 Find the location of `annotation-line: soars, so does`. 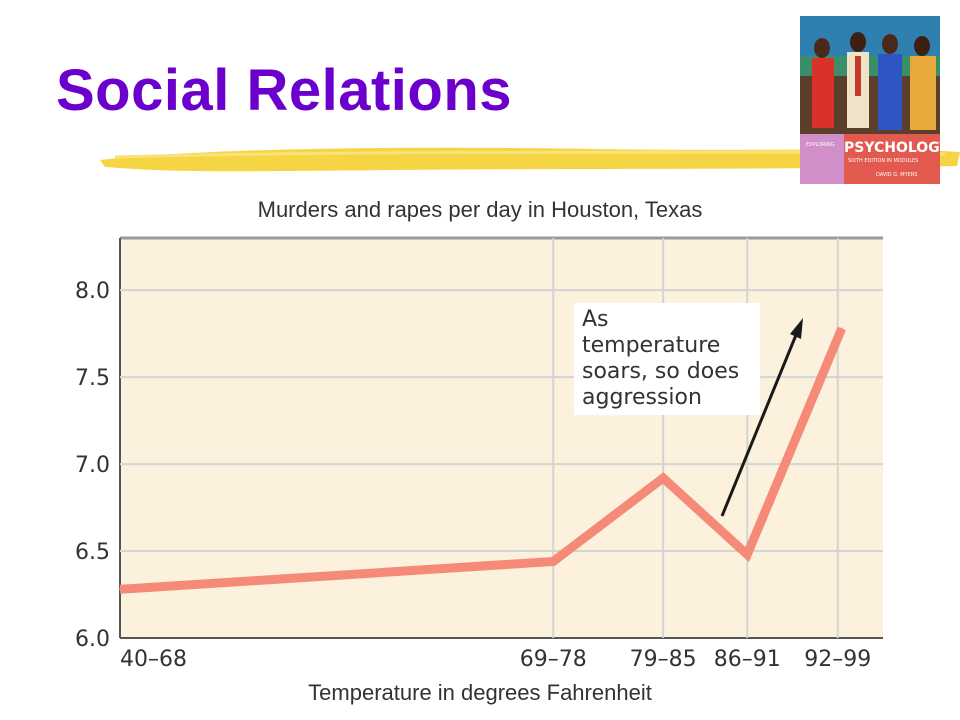

annotation-line: soars, so does is located at coordinates (661, 371).